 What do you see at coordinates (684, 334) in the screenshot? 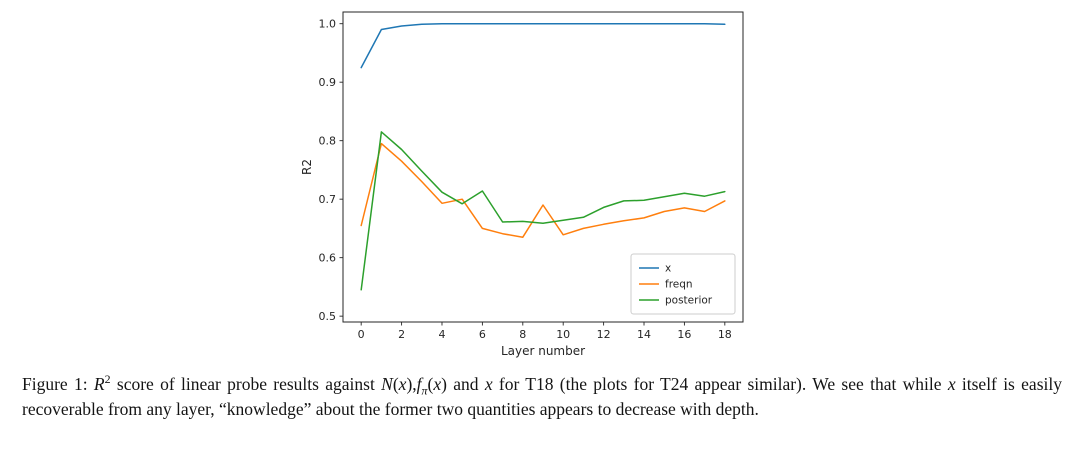
I see `x-tick-label: 16` at bounding box center [684, 334].